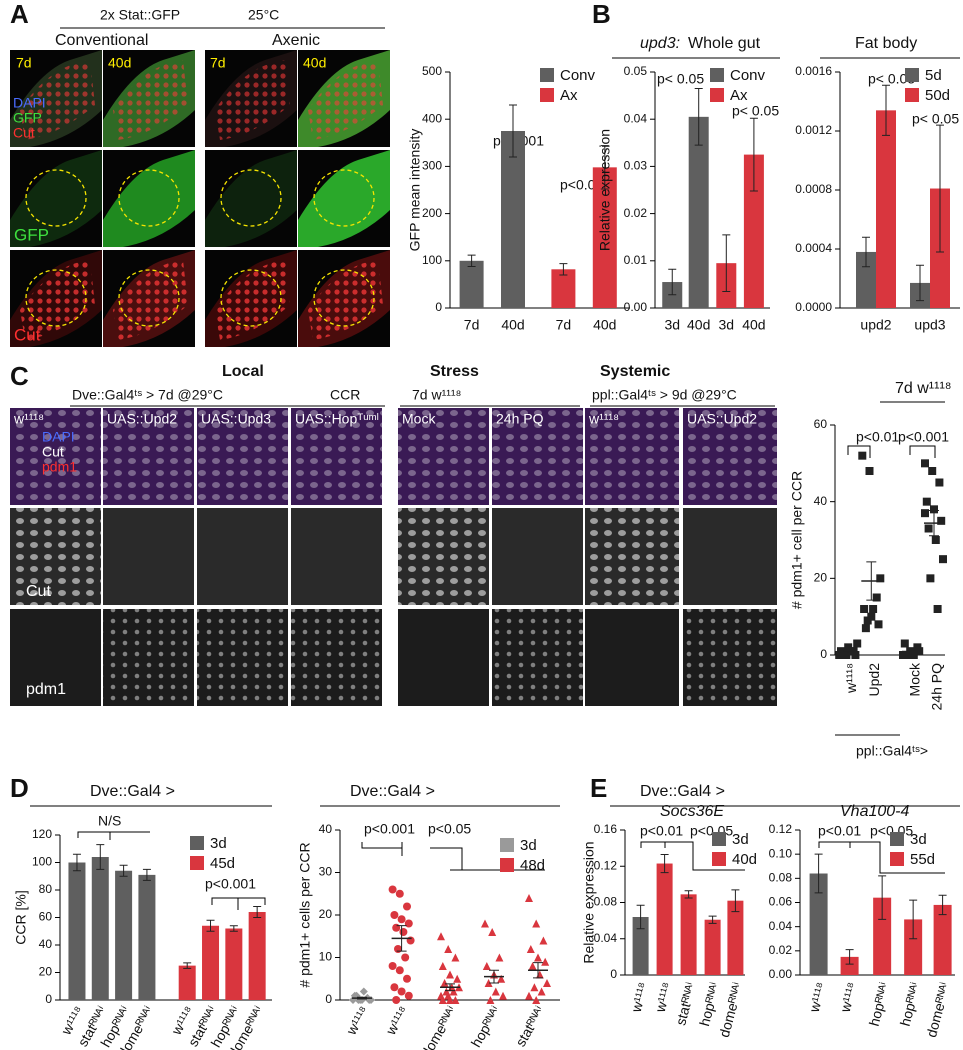 Image resolution: width=963 pixels, height=1050 pixels. I want to click on x-tick-label: w¹¹¹⁸, so click(849, 998).